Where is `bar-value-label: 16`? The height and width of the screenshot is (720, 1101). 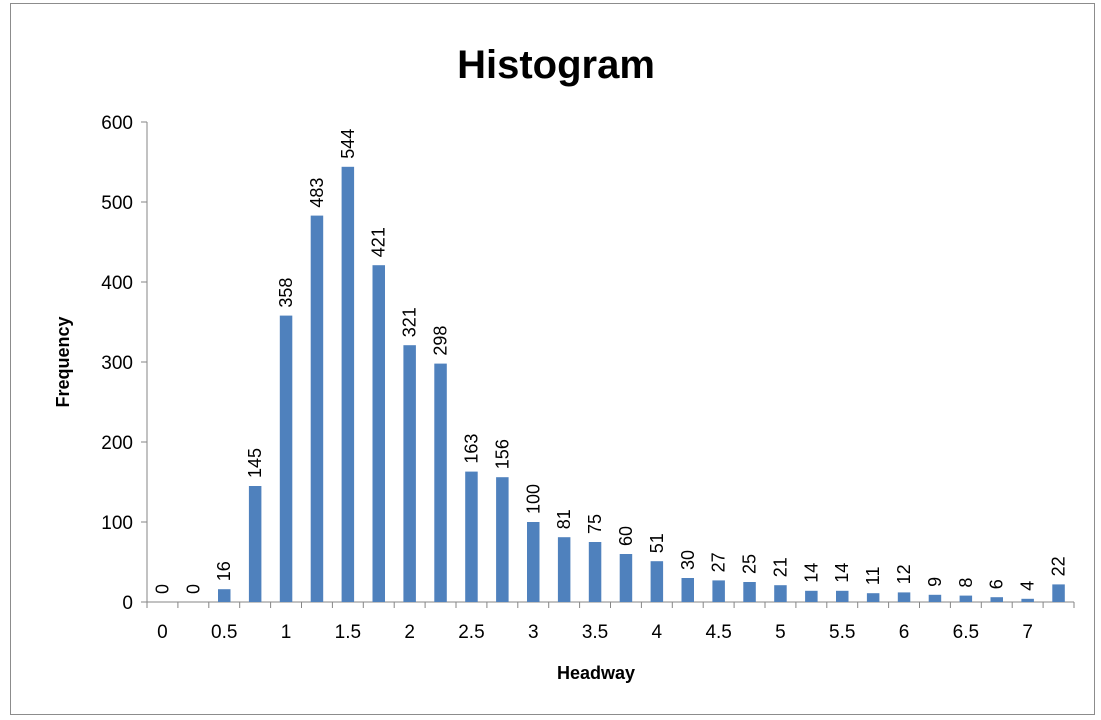
bar-value-label: 16 is located at coordinates (224, 571).